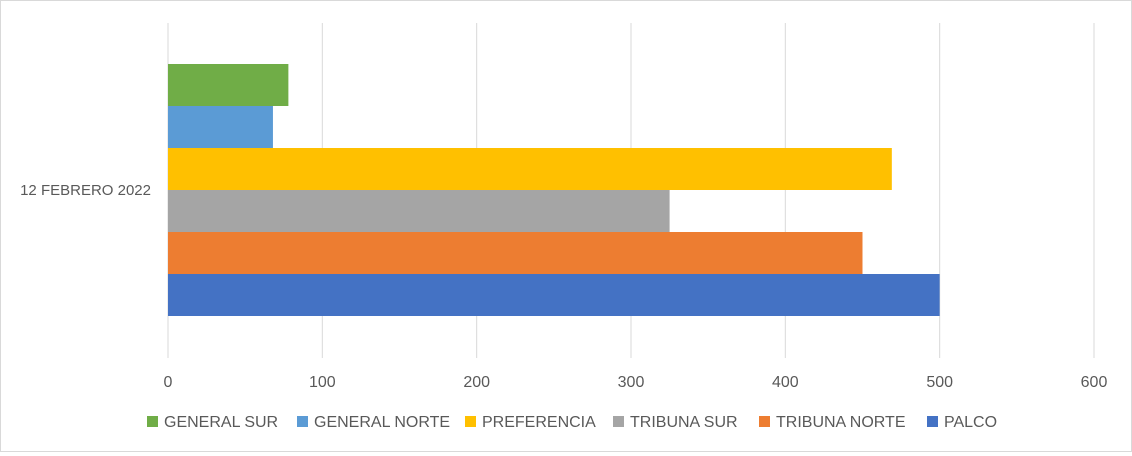  I want to click on x-tick-label: 100, so click(322, 382).